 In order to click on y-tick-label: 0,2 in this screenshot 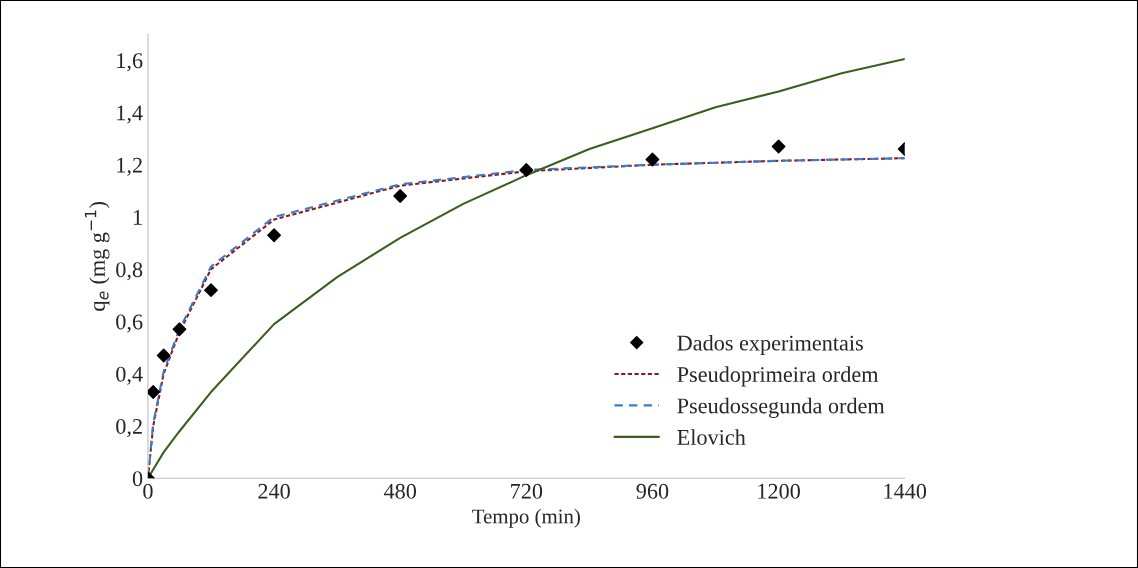, I will do `click(129, 428)`.